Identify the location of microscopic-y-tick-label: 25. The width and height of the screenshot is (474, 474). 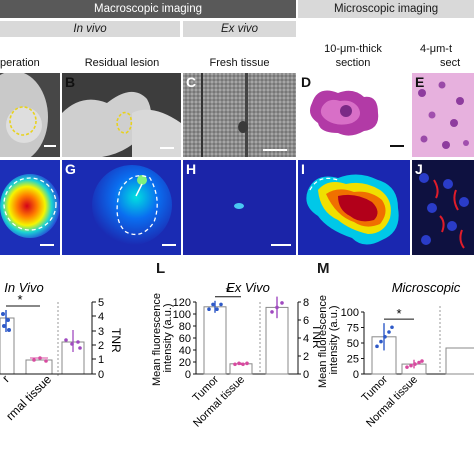
(353, 360).